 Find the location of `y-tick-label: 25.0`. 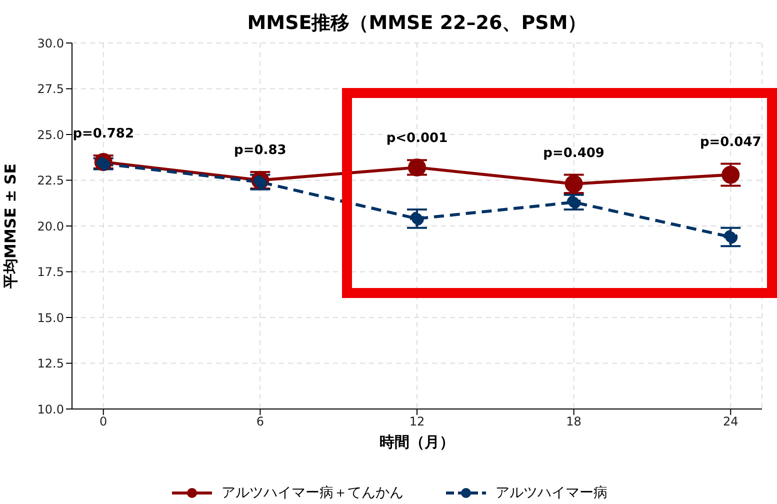

y-tick-label: 25.0 is located at coordinates (50, 135).